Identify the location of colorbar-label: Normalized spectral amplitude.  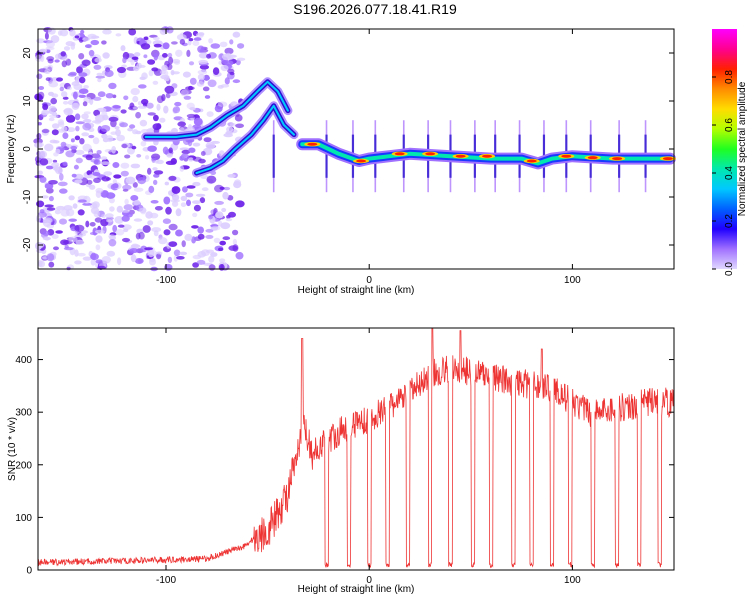
(742, 148).